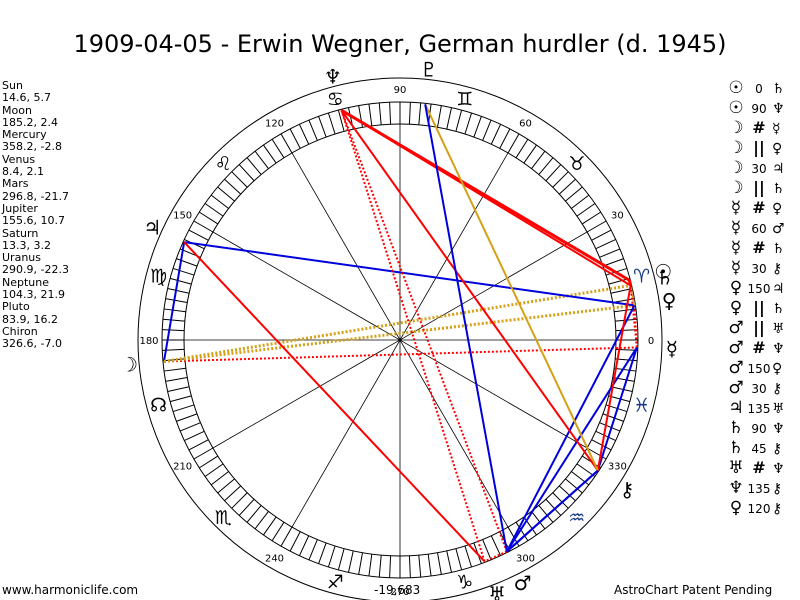 Image resolution: width=800 pixels, height=600 pixels. I want to click on aspect-type: 90, so click(759, 109).